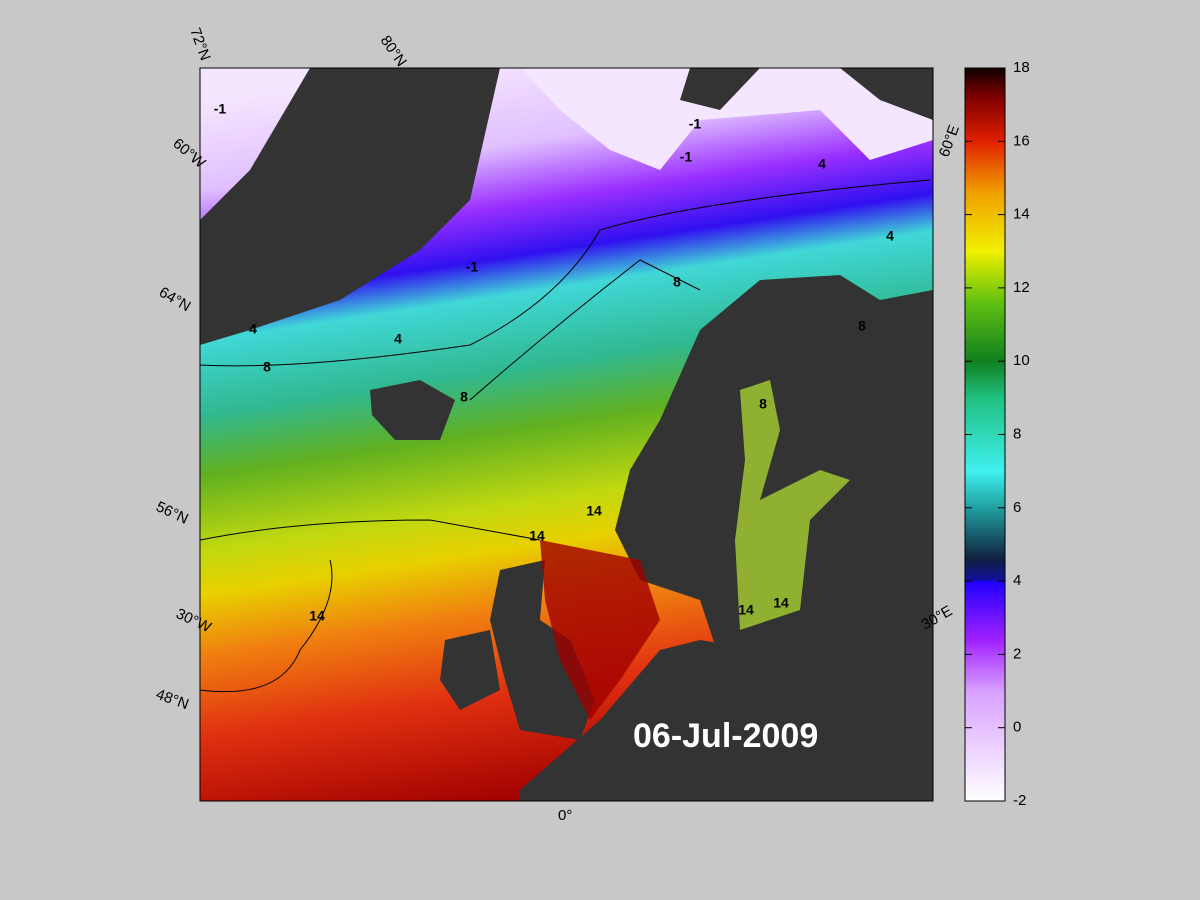 Image resolution: width=1200 pixels, height=900 pixels. Describe the element at coordinates (199, 44) in the screenshot. I see `graticule-label: 72°N` at that location.